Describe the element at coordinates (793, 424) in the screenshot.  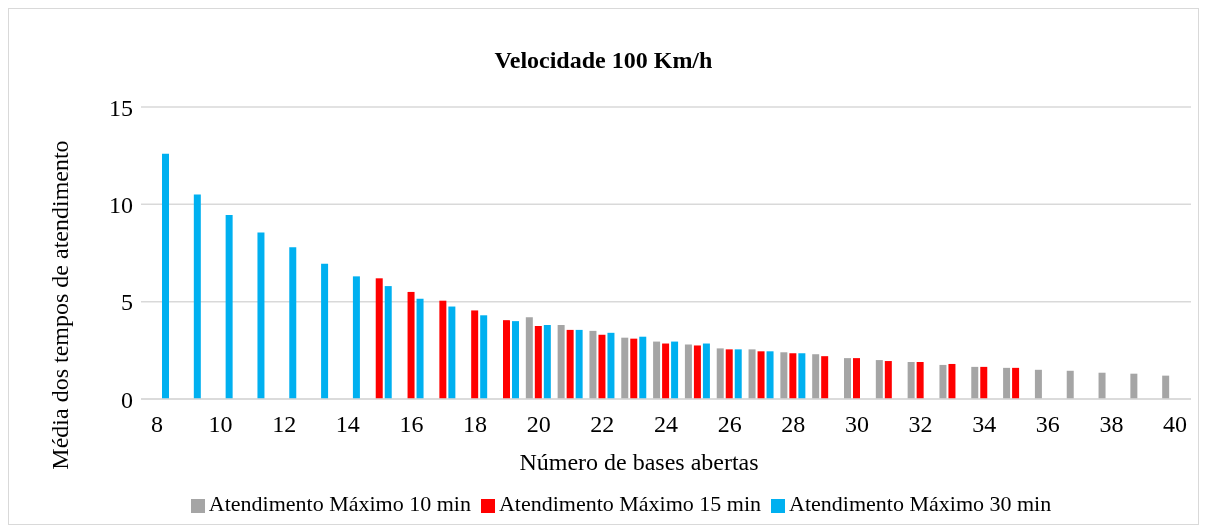
I see `x-tick-label: 28` at that location.